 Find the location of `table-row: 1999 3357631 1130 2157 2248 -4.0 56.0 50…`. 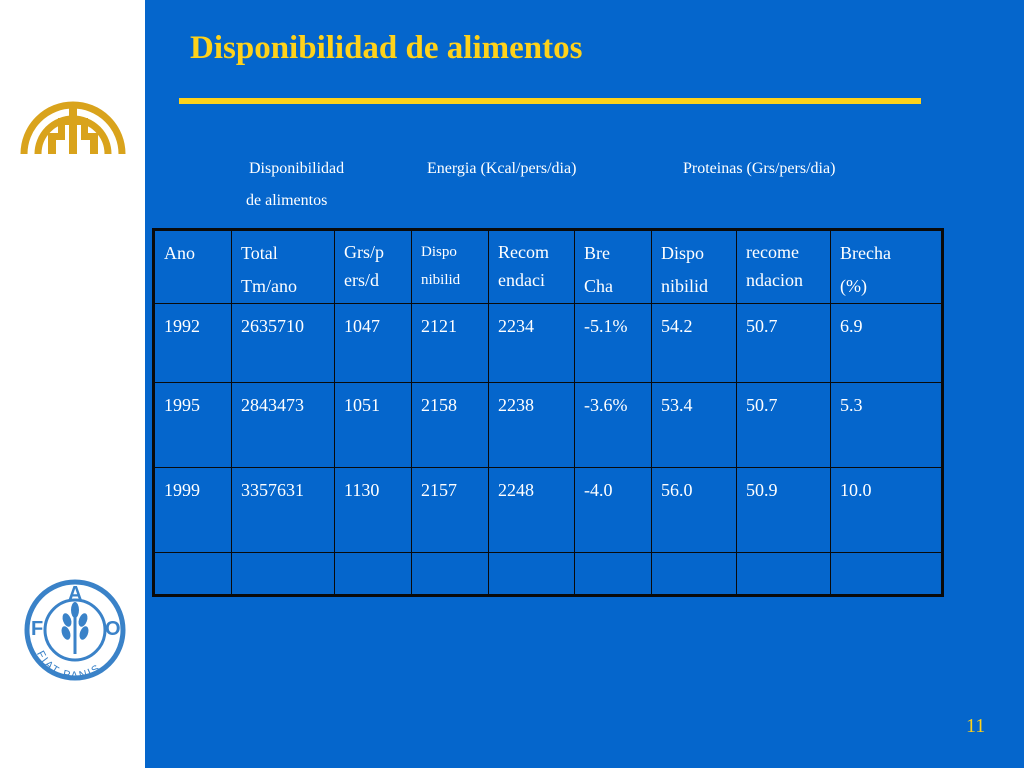

table-row: 1999 3357631 1130 2157 2248 -4.0 56.0 50… is located at coordinates (548, 510).